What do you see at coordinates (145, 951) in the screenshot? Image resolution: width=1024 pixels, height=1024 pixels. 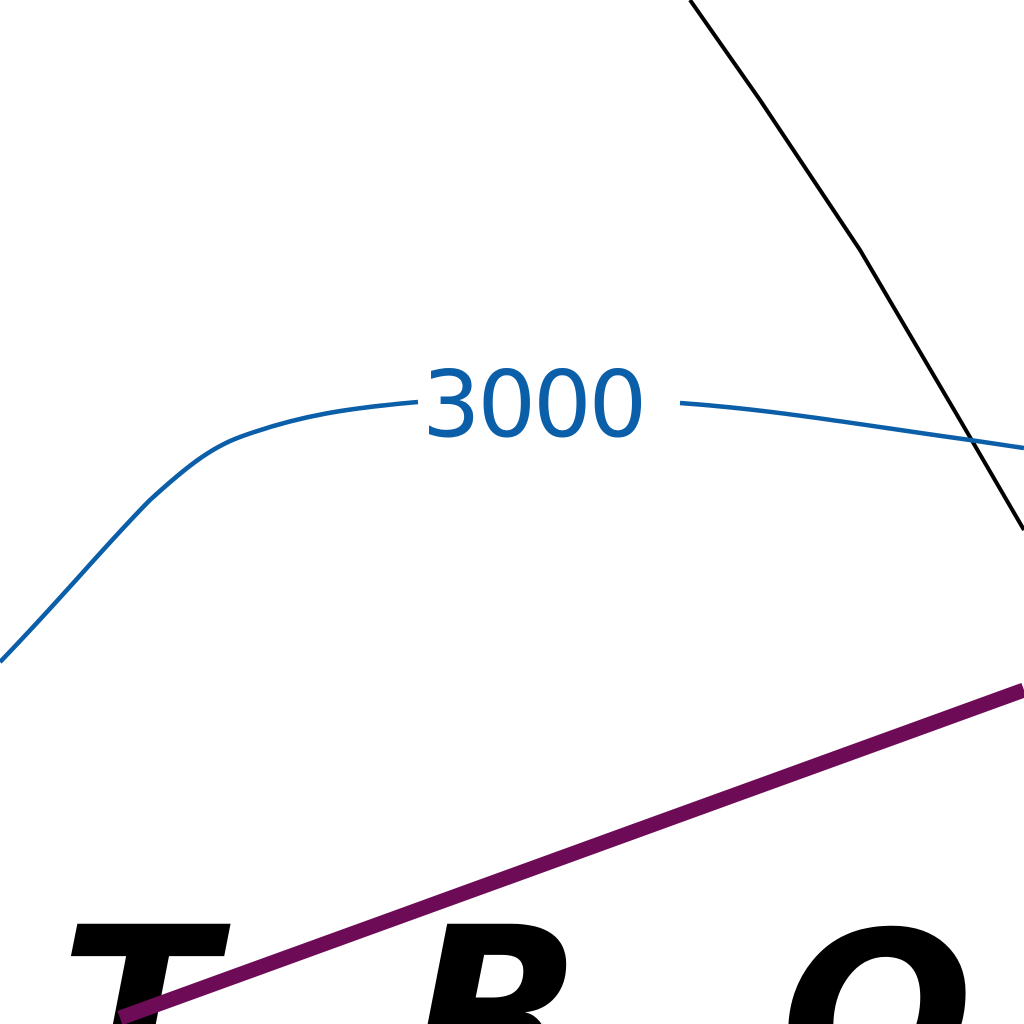 I see `region-label-letter-1: T` at bounding box center [145, 951].